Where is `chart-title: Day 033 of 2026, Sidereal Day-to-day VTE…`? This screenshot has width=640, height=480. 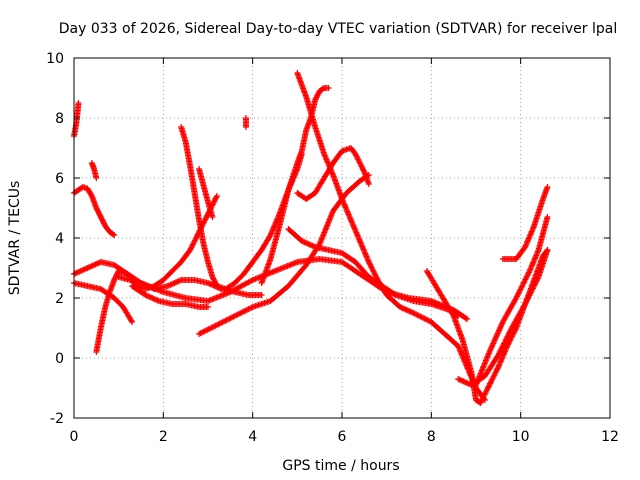
chart-title: Day 033 of 2026, Sidereal Day-to-day VTE… is located at coordinates (338, 29).